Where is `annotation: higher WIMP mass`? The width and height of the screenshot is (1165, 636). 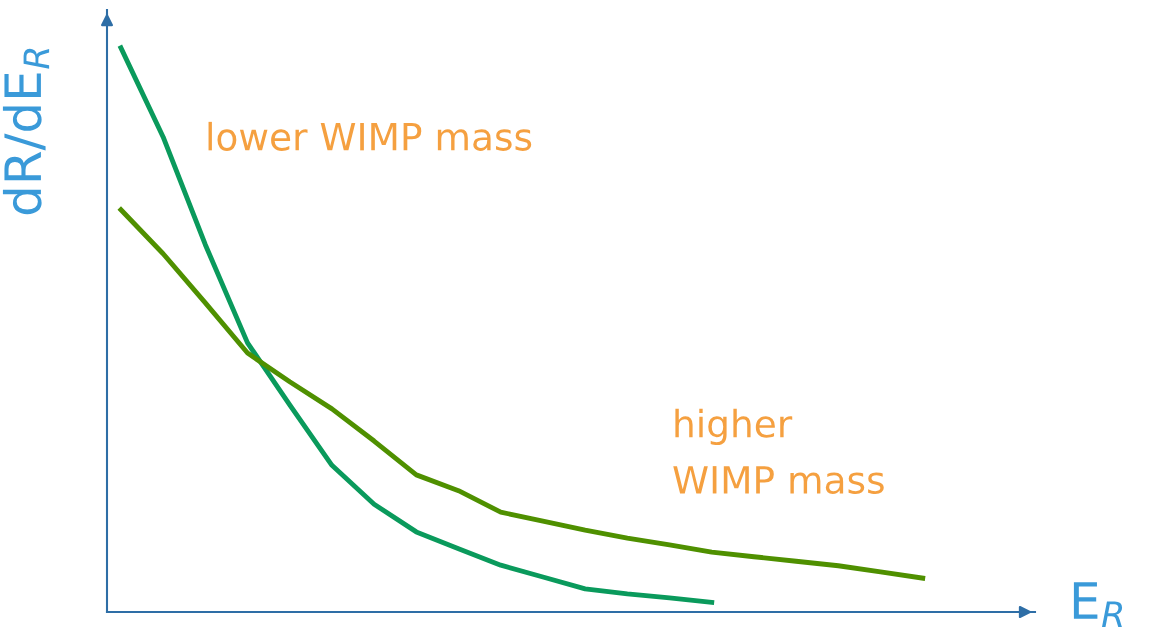 annotation: higher WIMP mass is located at coordinates (778, 451).